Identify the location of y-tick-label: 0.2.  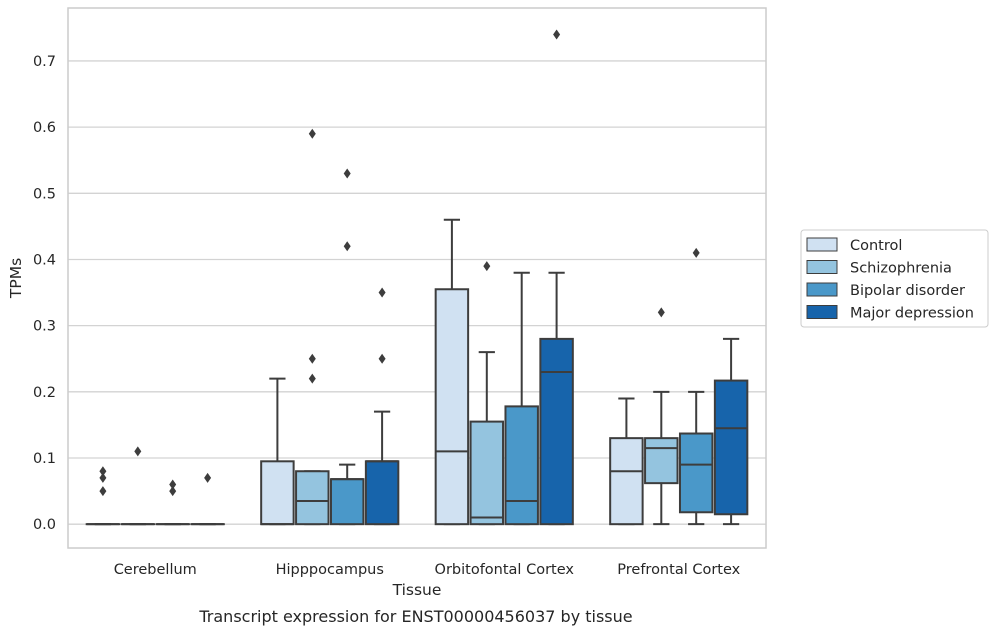
(44, 393).